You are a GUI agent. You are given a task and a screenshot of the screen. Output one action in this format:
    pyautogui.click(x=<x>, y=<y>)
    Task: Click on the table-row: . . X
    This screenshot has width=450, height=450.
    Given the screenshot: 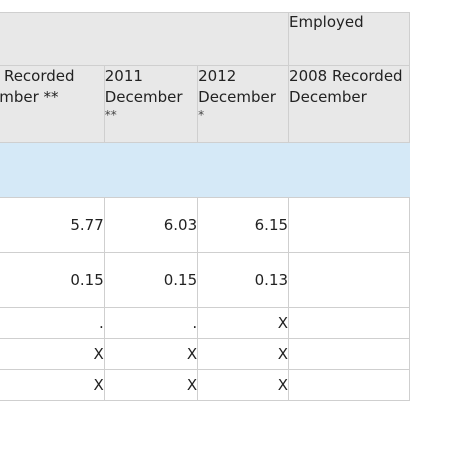 What is the action you would take?
    pyautogui.click(x=205, y=323)
    